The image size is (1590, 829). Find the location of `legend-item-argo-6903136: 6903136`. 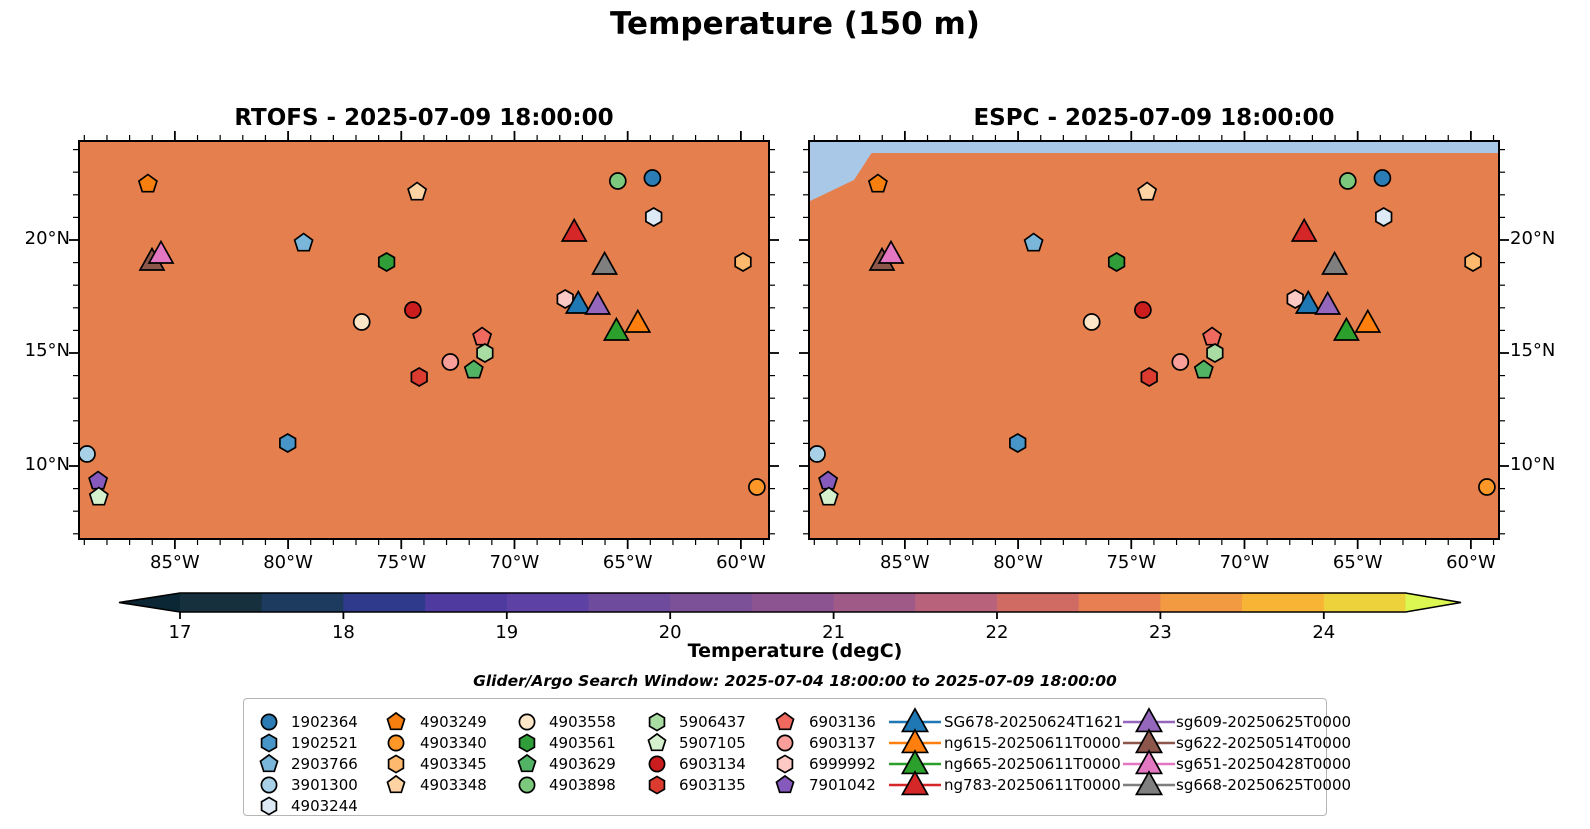

legend-item-argo-6903136: 6903136 is located at coordinates (842, 722).